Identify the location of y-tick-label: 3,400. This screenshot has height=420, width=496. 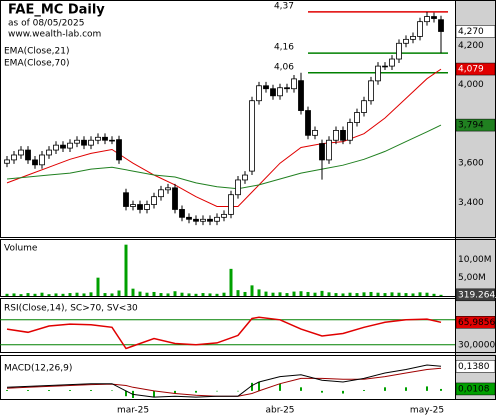
(471, 203).